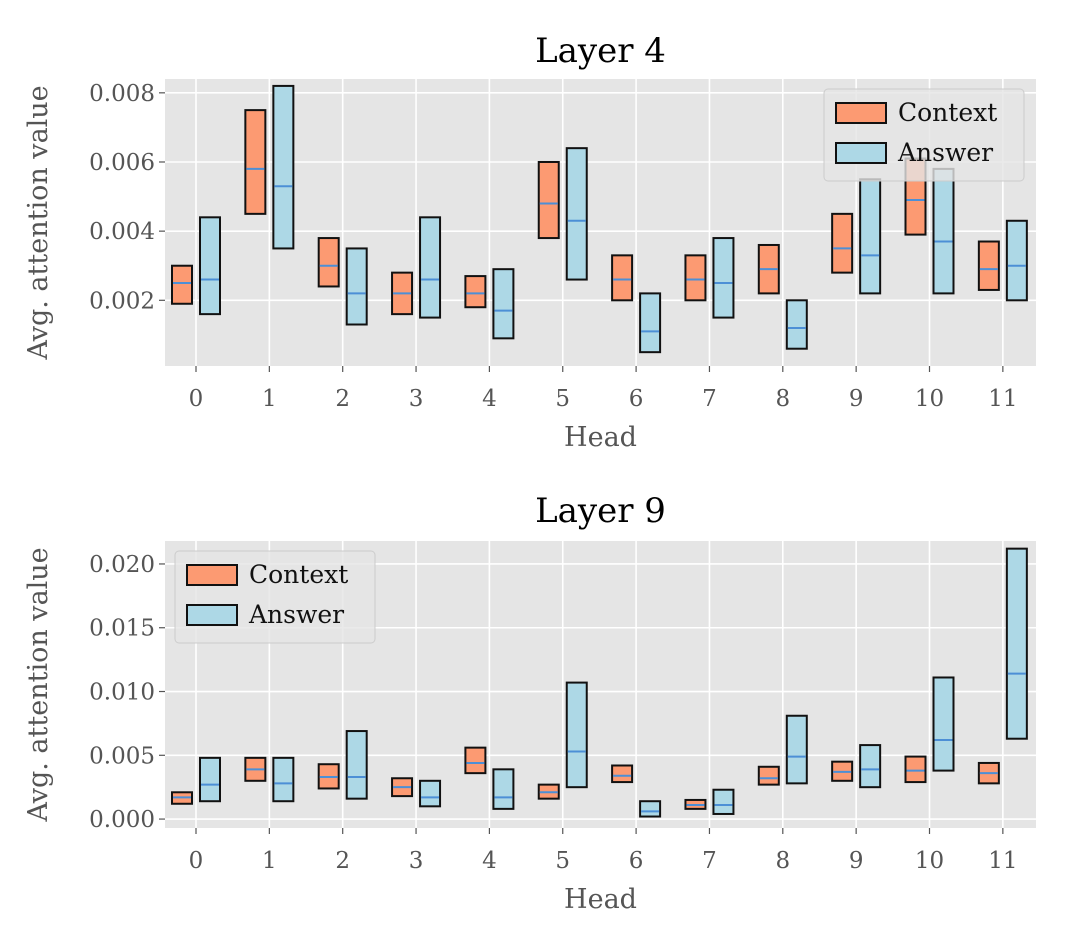 The width and height of the screenshot is (1080, 933). Describe the element at coordinates (122, 232) in the screenshot. I see `y-tick-label: 0.004` at that location.